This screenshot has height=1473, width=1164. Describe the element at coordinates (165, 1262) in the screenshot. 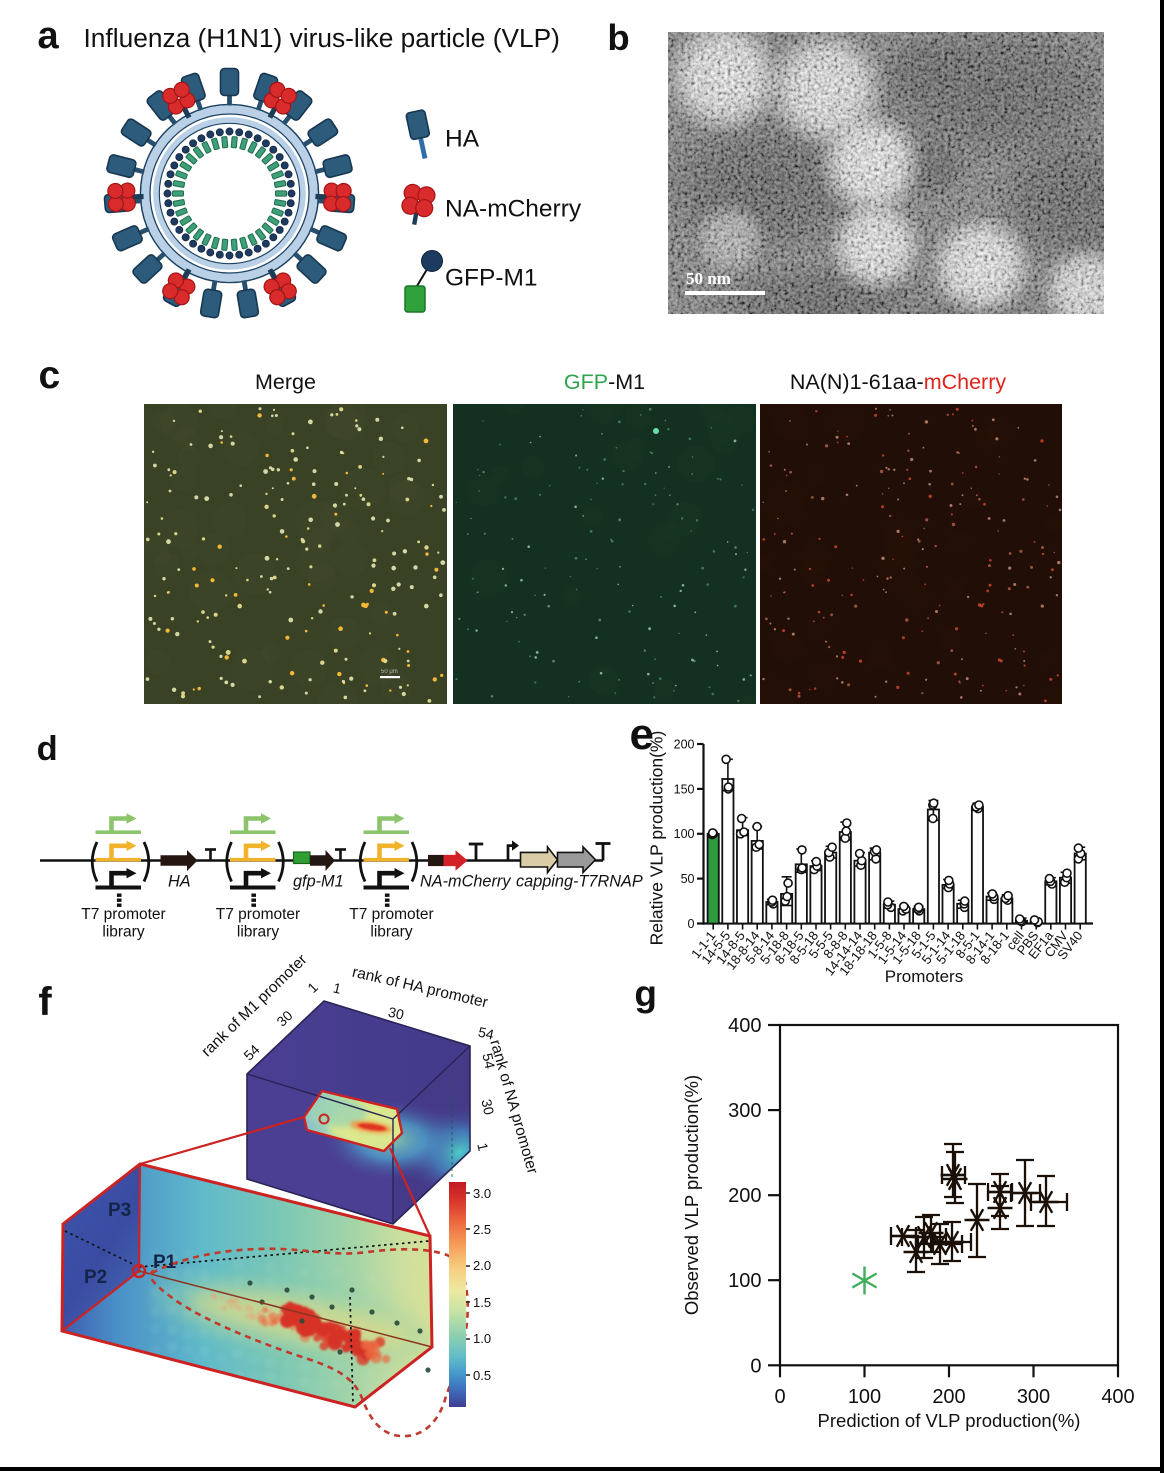

I see `svg-text: P1` at that location.